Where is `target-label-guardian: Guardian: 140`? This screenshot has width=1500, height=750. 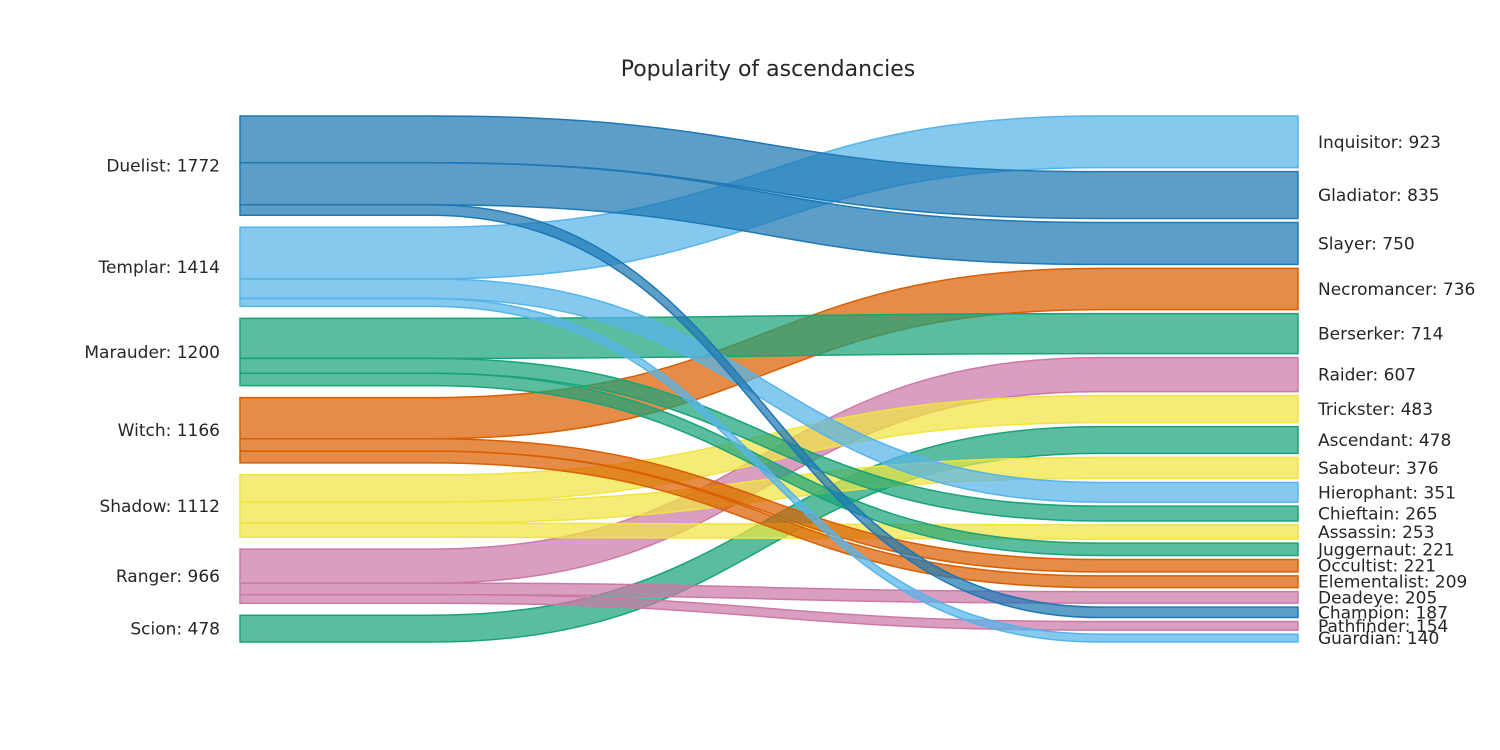 target-label-guardian: Guardian: 140 is located at coordinates (1378, 639).